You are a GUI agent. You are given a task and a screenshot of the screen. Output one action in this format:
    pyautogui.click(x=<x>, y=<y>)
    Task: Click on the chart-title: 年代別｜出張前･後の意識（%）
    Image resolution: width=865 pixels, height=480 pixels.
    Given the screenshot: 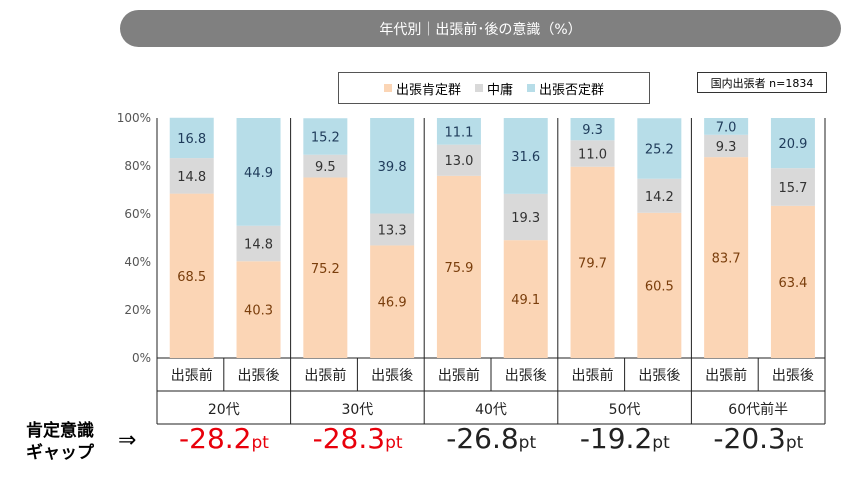 What is the action you would take?
    pyautogui.click(x=480, y=29)
    